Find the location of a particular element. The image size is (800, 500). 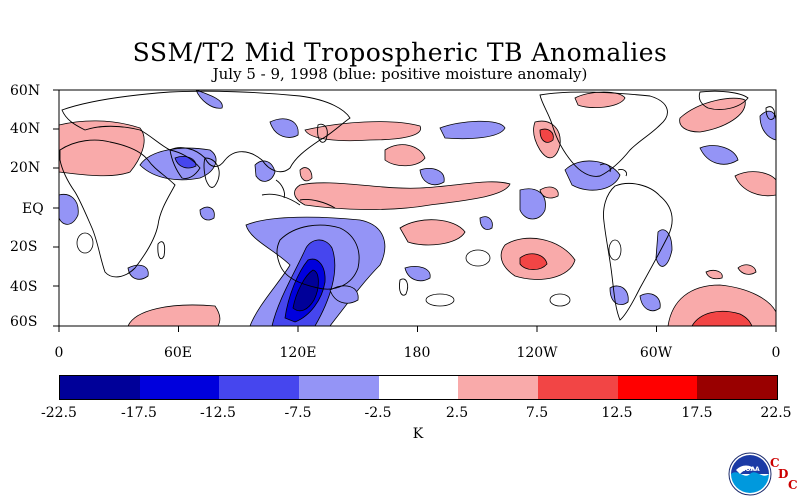

legend-level-label: 12.5 is located at coordinates (617, 413).